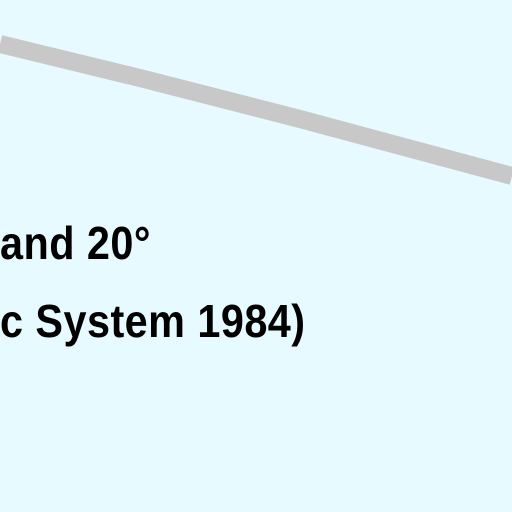  Describe the element at coordinates (153, 321) in the screenshot. I see `map-label-line-2: c System 1984)` at that location.